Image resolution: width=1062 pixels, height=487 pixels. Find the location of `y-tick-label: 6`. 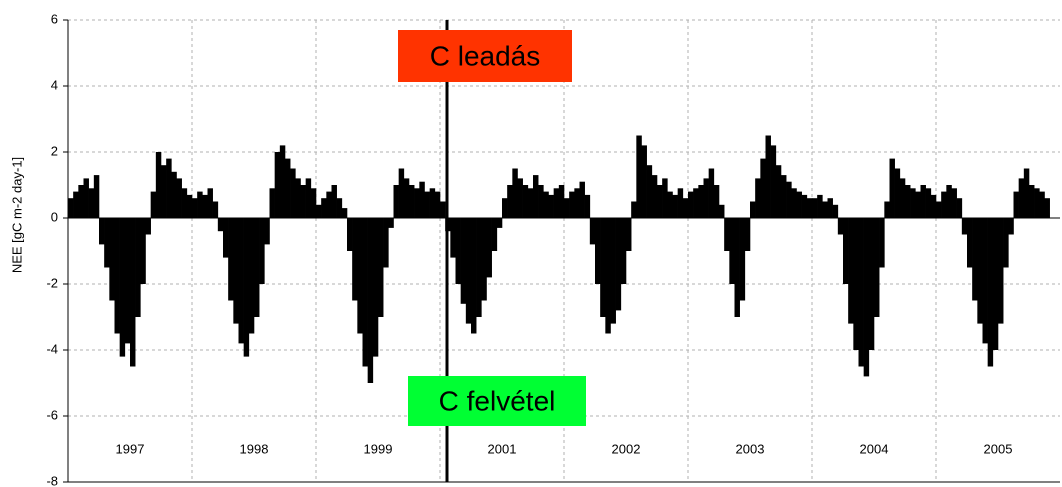

y-tick-label: 6 is located at coordinates (54, 18).